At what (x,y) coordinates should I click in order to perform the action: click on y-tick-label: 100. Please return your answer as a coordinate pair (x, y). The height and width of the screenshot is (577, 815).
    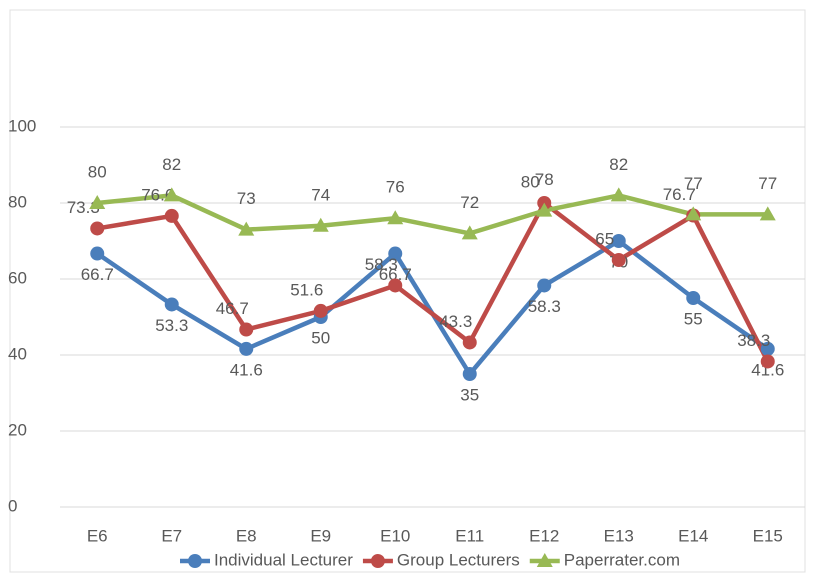
    Looking at the image, I should click on (22, 125).